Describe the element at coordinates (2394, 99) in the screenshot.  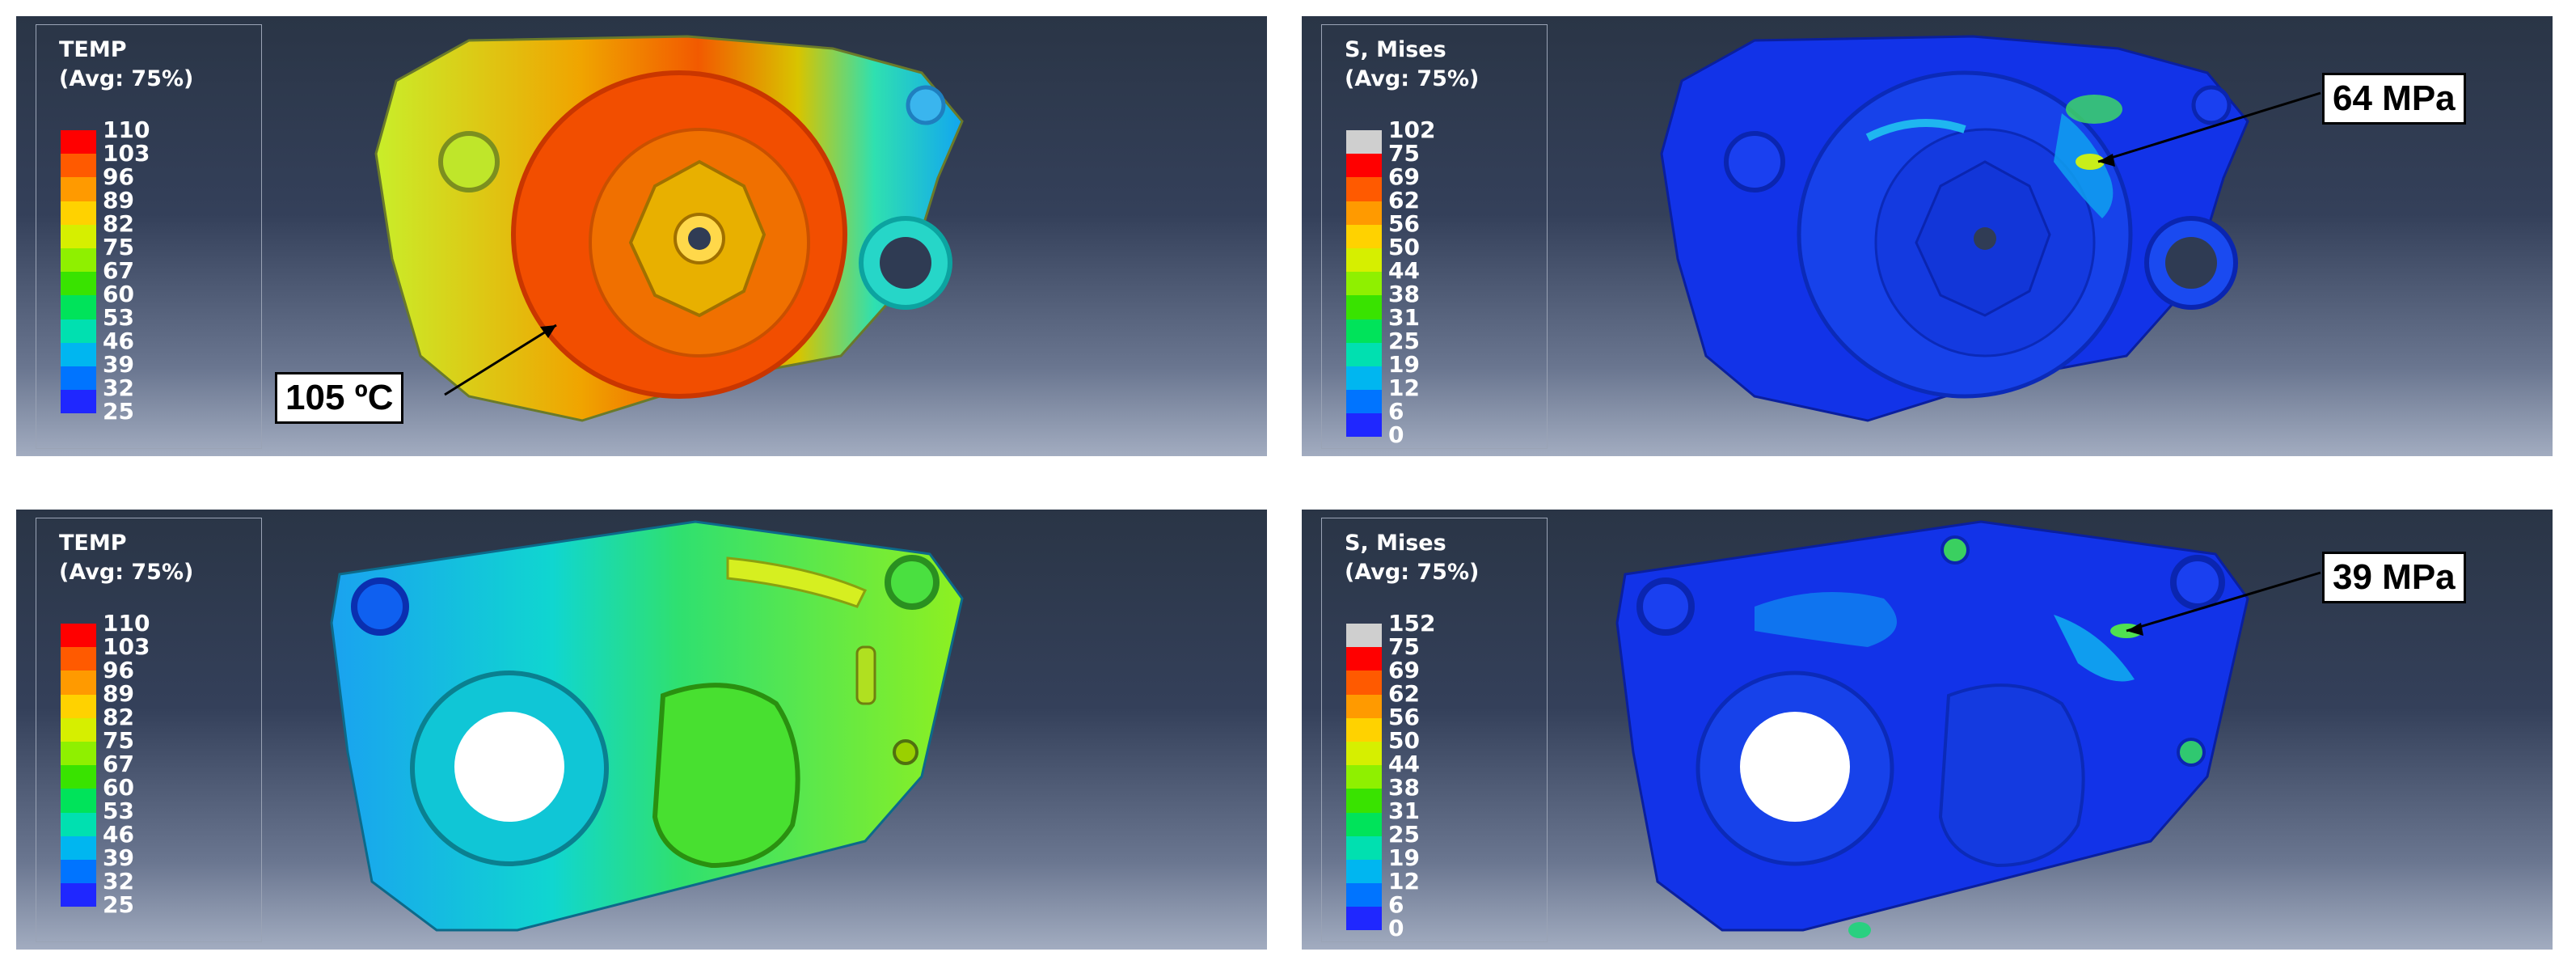
I see `max-stress-callout: 64 MPa` at that location.